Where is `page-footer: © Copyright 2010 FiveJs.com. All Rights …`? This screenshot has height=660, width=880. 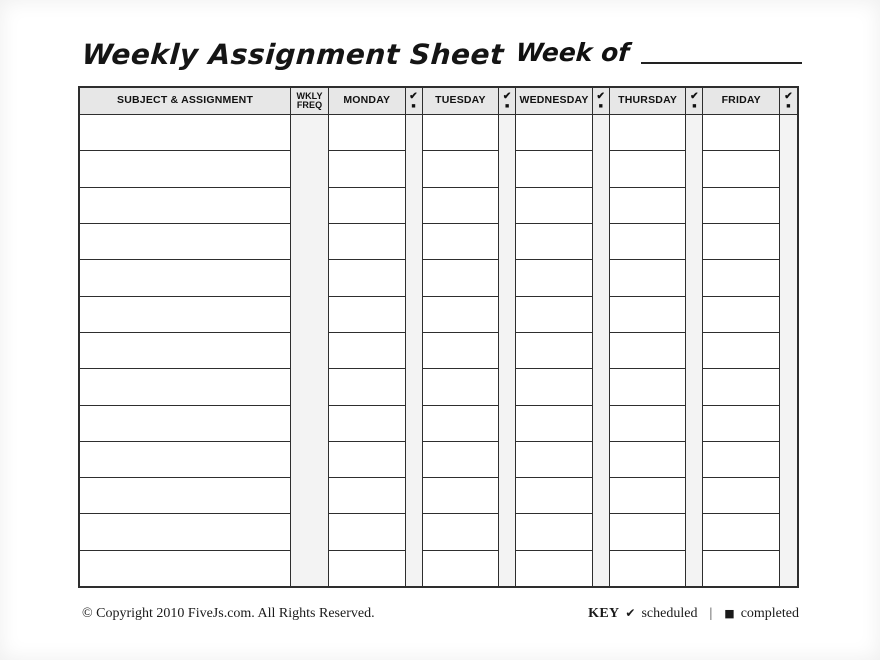 page-footer: © Copyright 2010 FiveJs.com. All Rights … is located at coordinates (440, 614).